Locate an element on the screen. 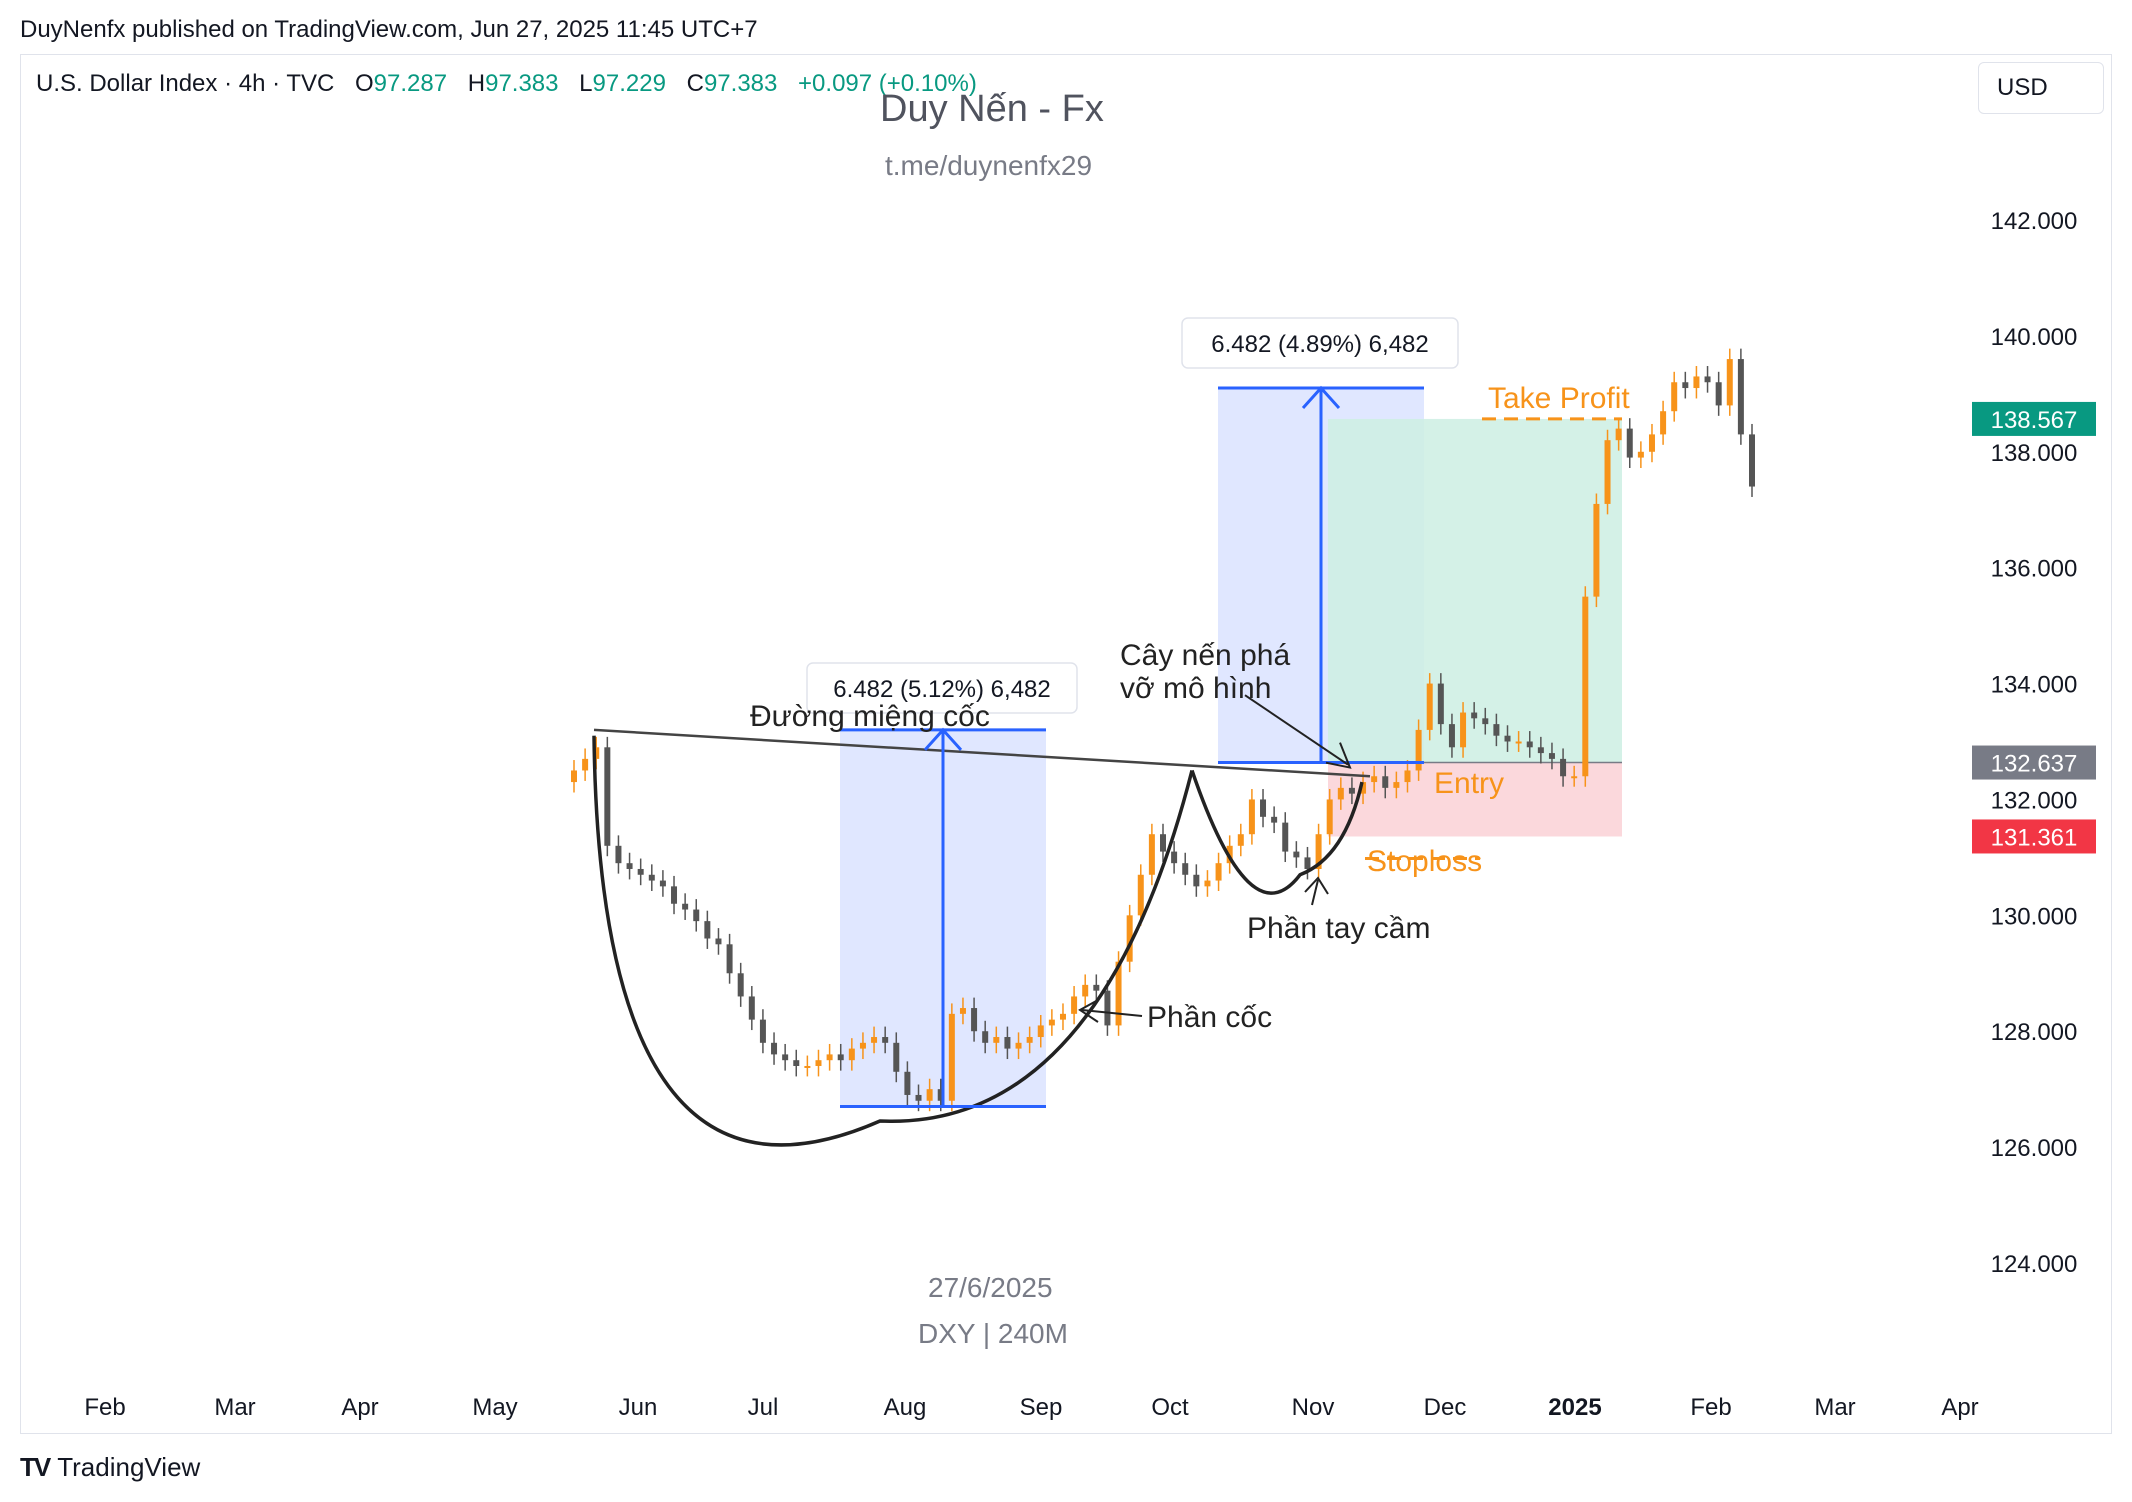 This screenshot has height=1502, width=2132. measure-label-target-box is located at coordinates (1320, 343).